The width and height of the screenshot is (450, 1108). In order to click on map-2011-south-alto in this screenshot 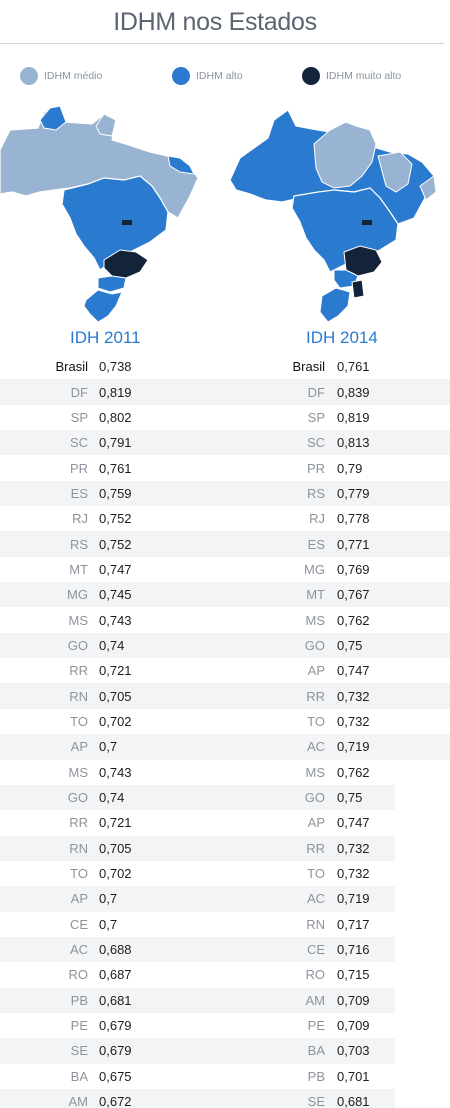, I will do `click(103, 306)`.